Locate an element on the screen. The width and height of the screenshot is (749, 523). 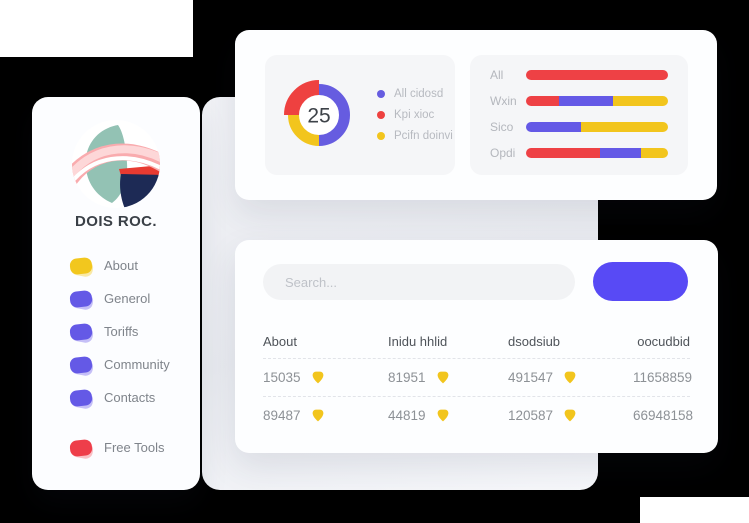
donut-legend: All cidosd Kpi xioc Pcifn doinvi is located at coordinates (415, 115).